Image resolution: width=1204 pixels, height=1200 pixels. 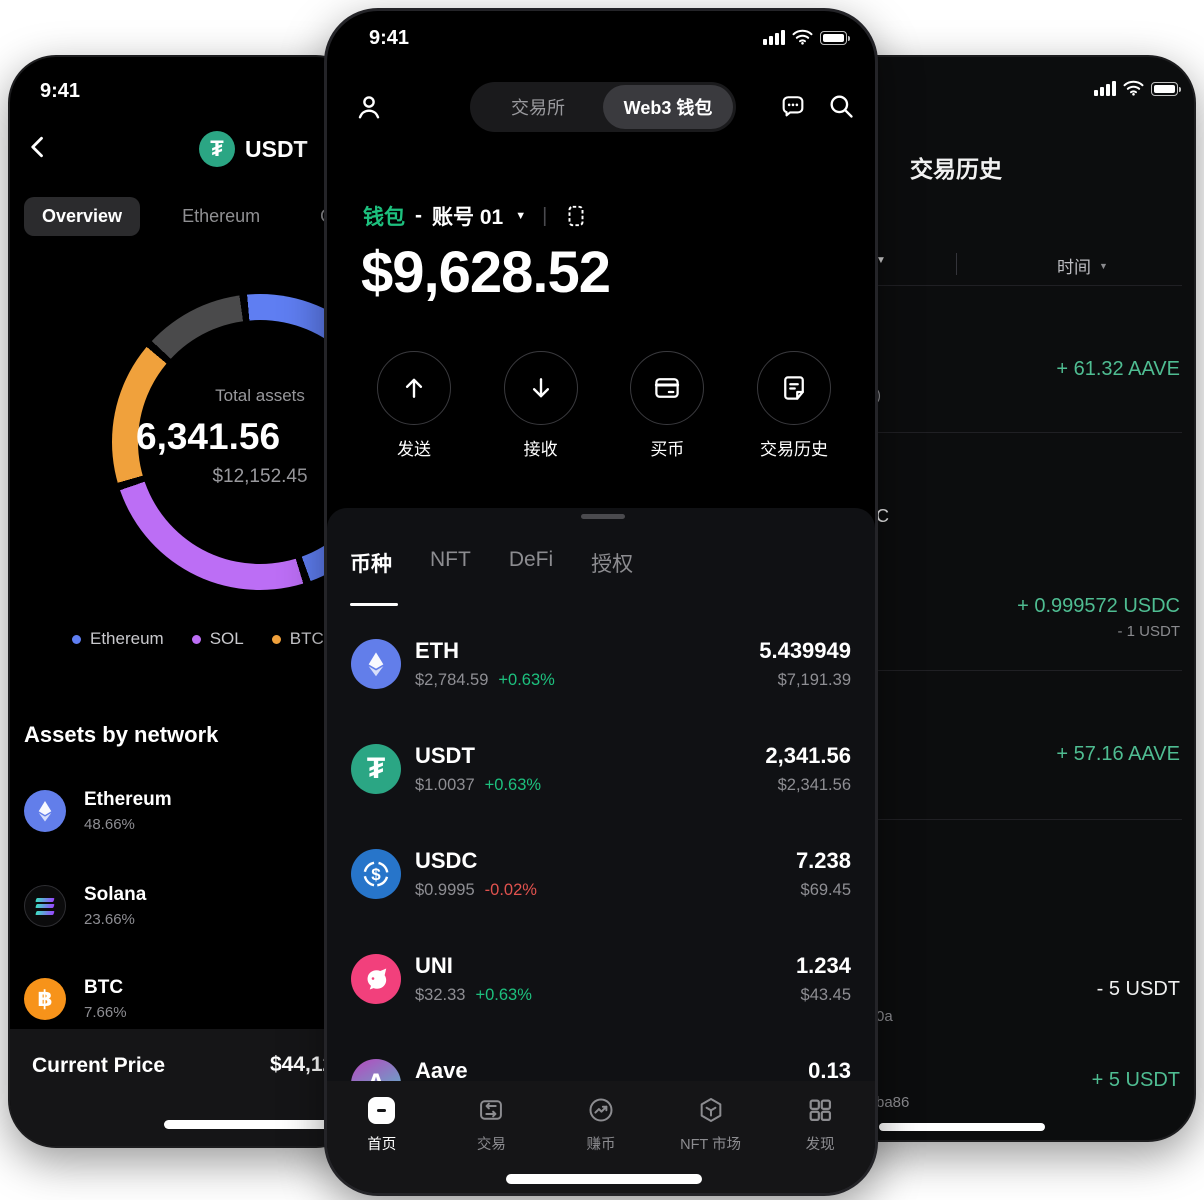 What do you see at coordinates (121, 734) in the screenshot?
I see `assets-by-network-title: Assets by network` at bounding box center [121, 734].